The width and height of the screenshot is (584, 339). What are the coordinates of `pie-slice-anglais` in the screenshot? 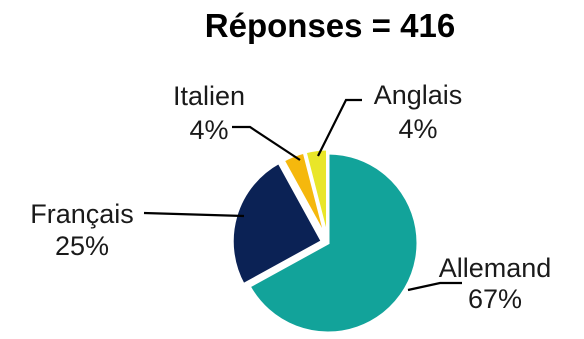 It's located at (316, 193).